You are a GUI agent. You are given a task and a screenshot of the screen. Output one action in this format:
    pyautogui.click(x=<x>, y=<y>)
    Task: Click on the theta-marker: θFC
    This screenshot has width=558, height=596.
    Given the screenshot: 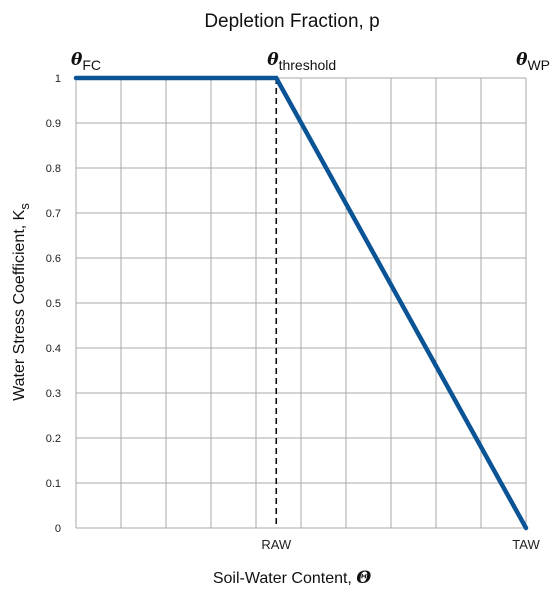 What is the action you would take?
    pyautogui.click(x=86, y=61)
    